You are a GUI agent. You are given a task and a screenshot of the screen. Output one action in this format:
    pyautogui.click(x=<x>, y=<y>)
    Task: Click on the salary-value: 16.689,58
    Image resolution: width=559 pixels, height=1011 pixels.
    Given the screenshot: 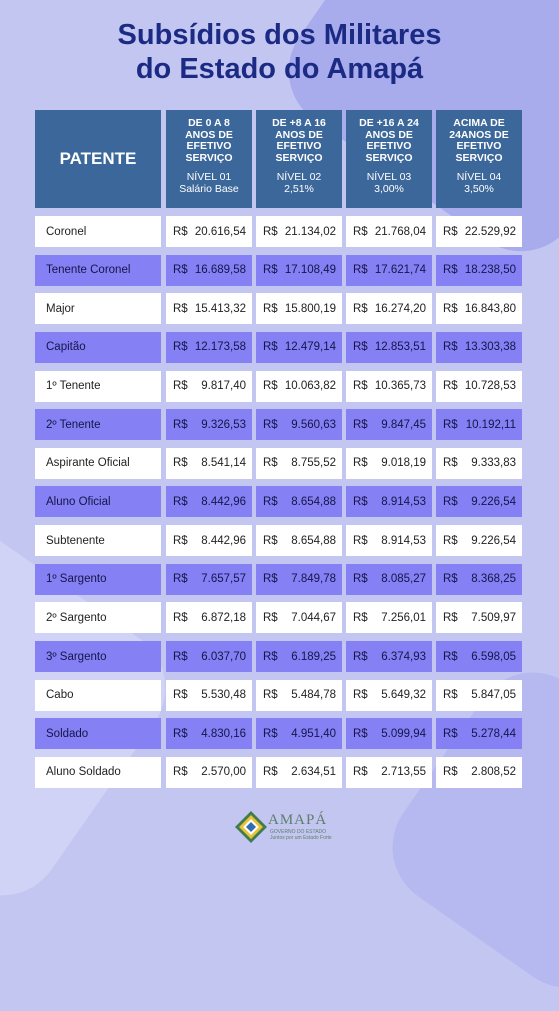 What is the action you would take?
    pyautogui.click(x=220, y=270)
    